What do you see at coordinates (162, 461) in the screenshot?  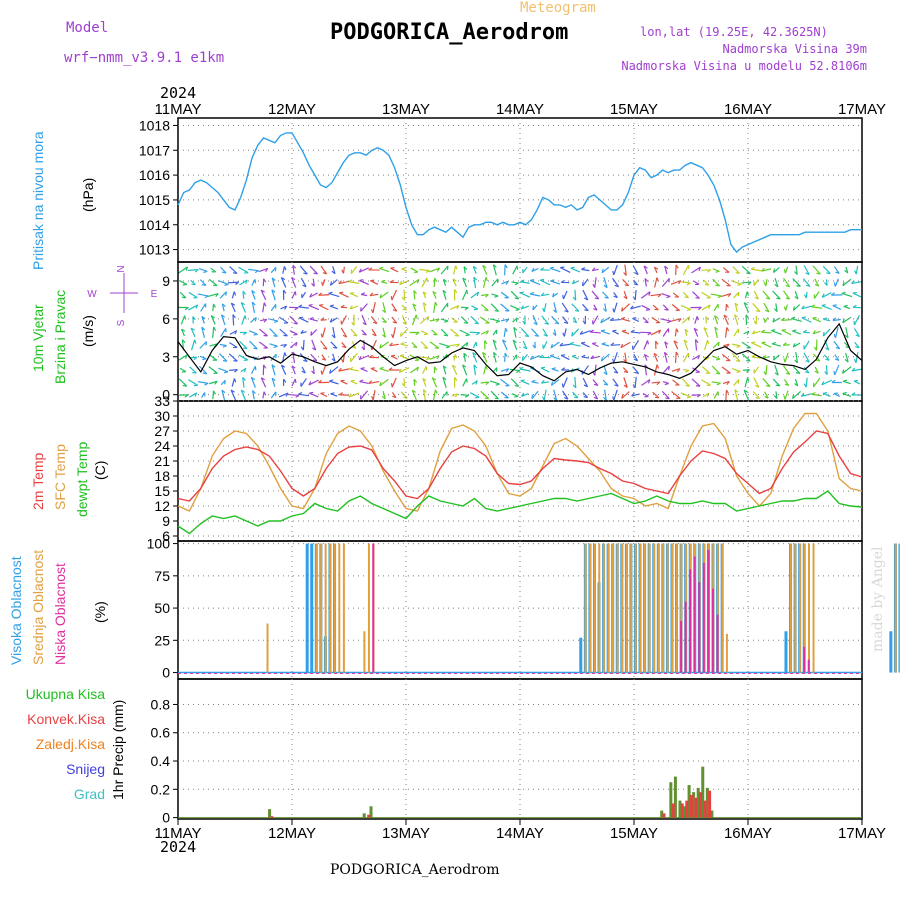 I see `y-tick-label: 21` at bounding box center [162, 461].